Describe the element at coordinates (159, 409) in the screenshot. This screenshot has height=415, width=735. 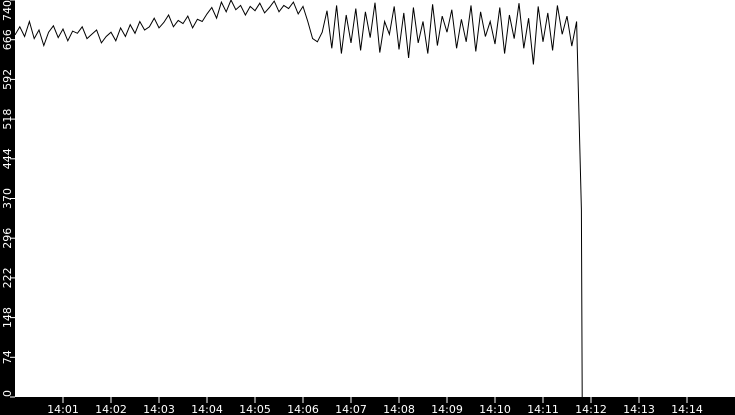
I see `x-tick-label: 14:03` at that location.